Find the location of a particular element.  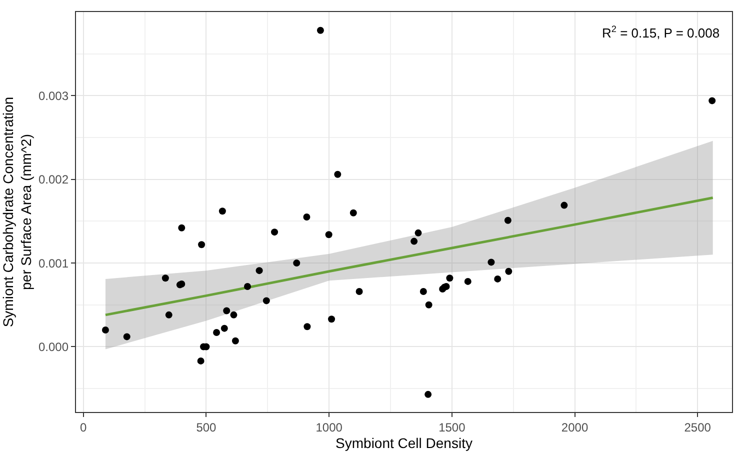

x-tick-label: 2000 is located at coordinates (574, 427).